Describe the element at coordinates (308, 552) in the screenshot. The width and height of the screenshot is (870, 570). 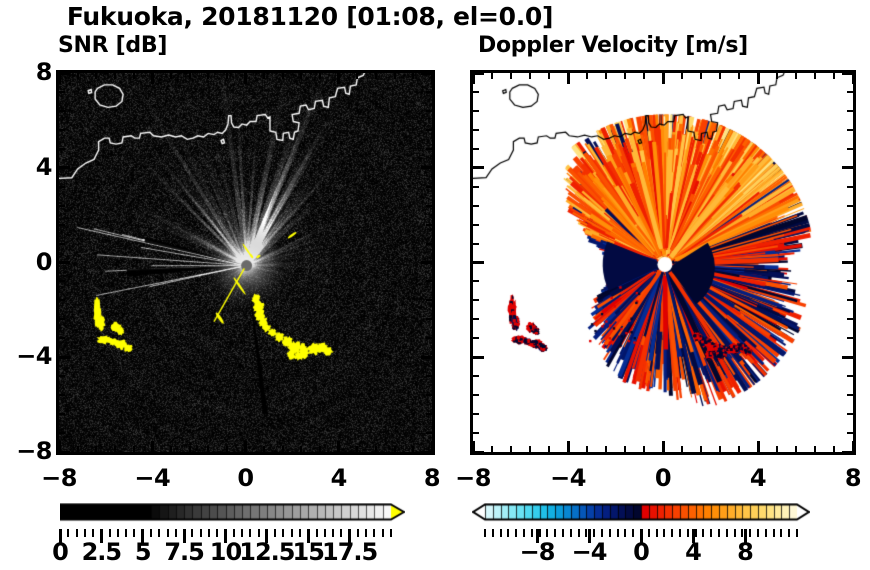
I see `snr-colorbar-label-6: 15` at that location.